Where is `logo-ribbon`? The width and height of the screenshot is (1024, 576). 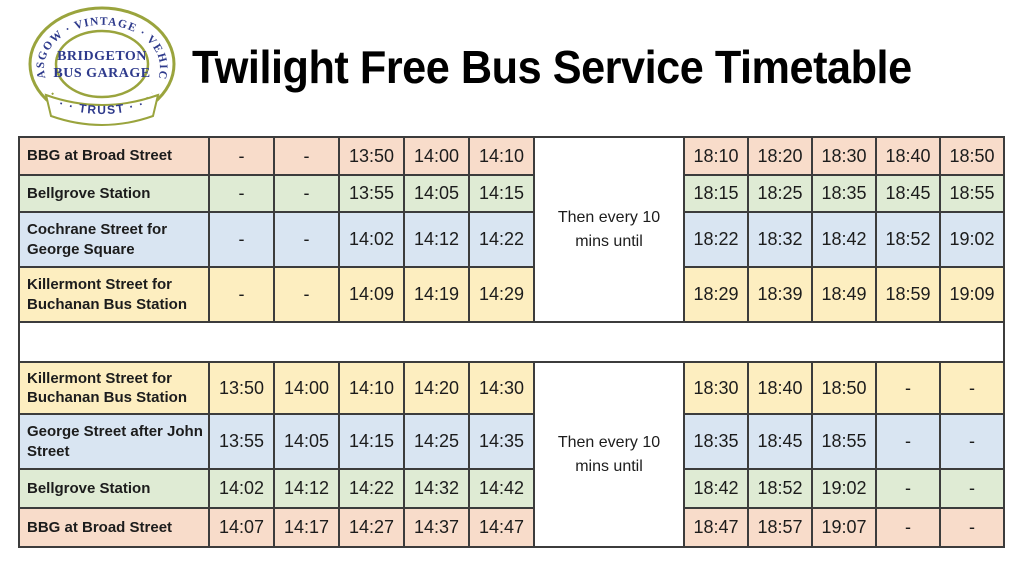 logo-ribbon is located at coordinates (102, 109).